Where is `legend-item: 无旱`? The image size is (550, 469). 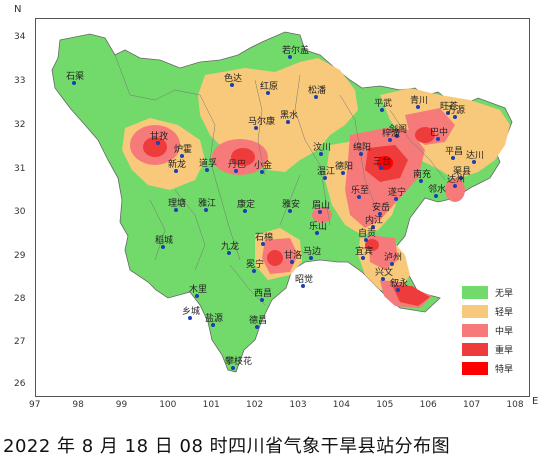
legend-item: 无旱 is located at coordinates (487, 292).